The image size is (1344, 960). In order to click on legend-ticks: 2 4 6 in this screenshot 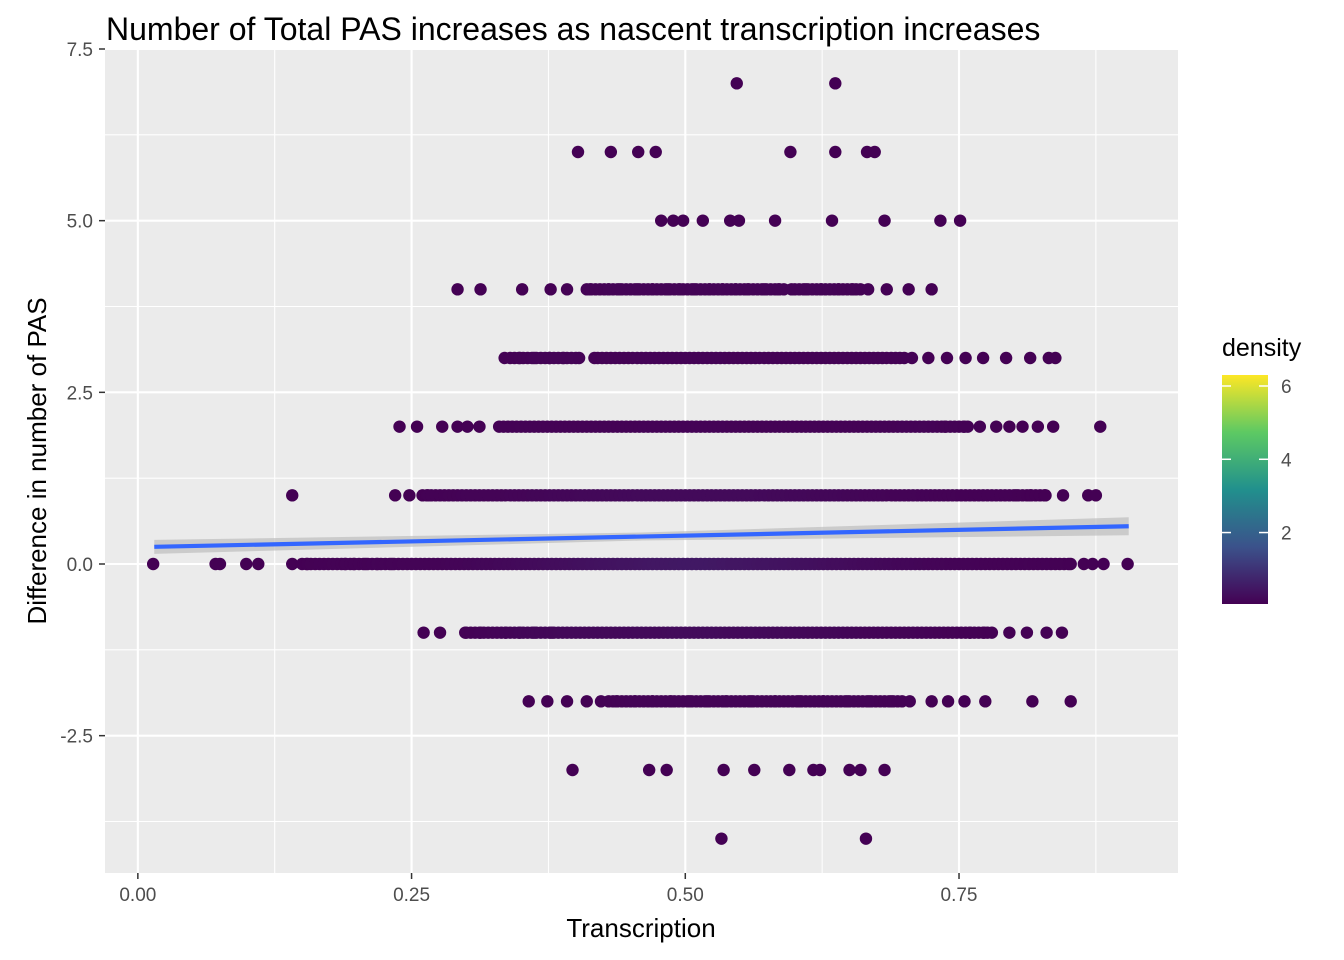, I will do `click(1257, 461)`.